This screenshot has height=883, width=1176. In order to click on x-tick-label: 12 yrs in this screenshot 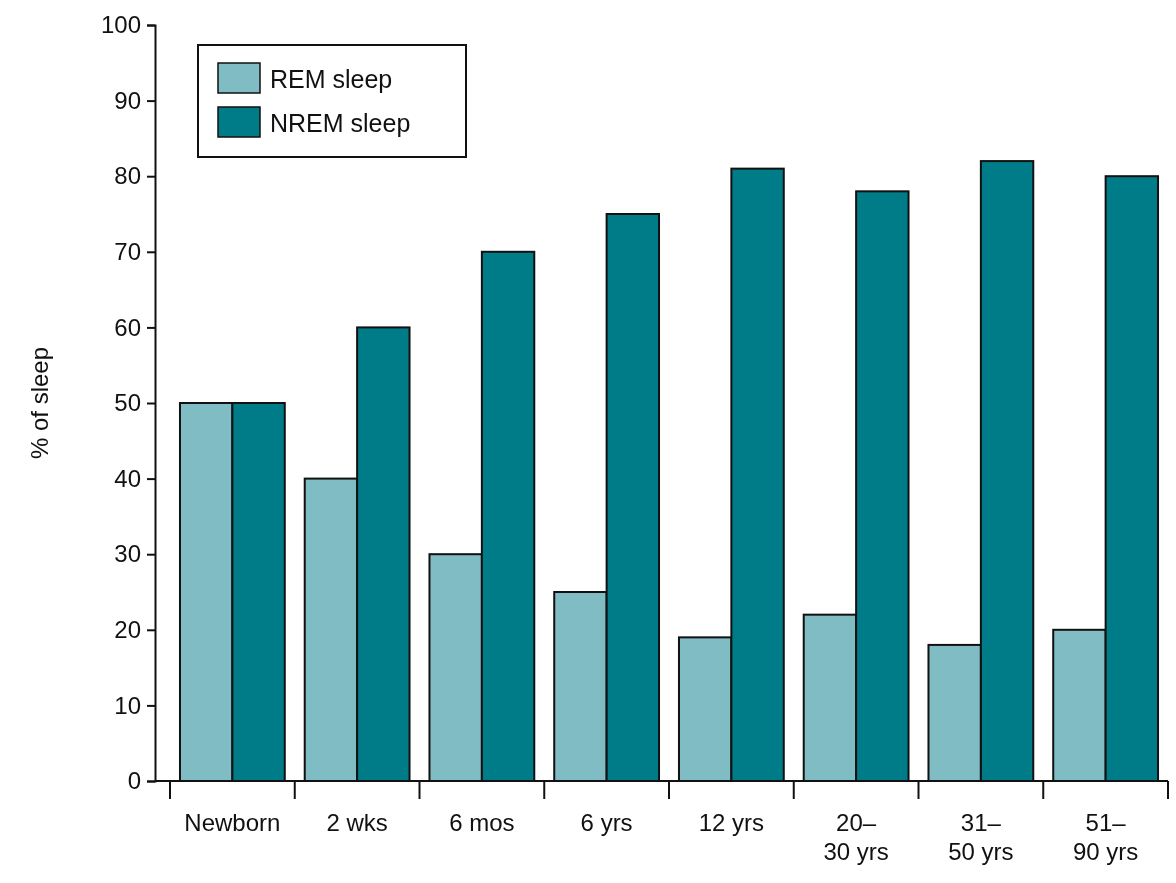, I will do `click(731, 822)`.